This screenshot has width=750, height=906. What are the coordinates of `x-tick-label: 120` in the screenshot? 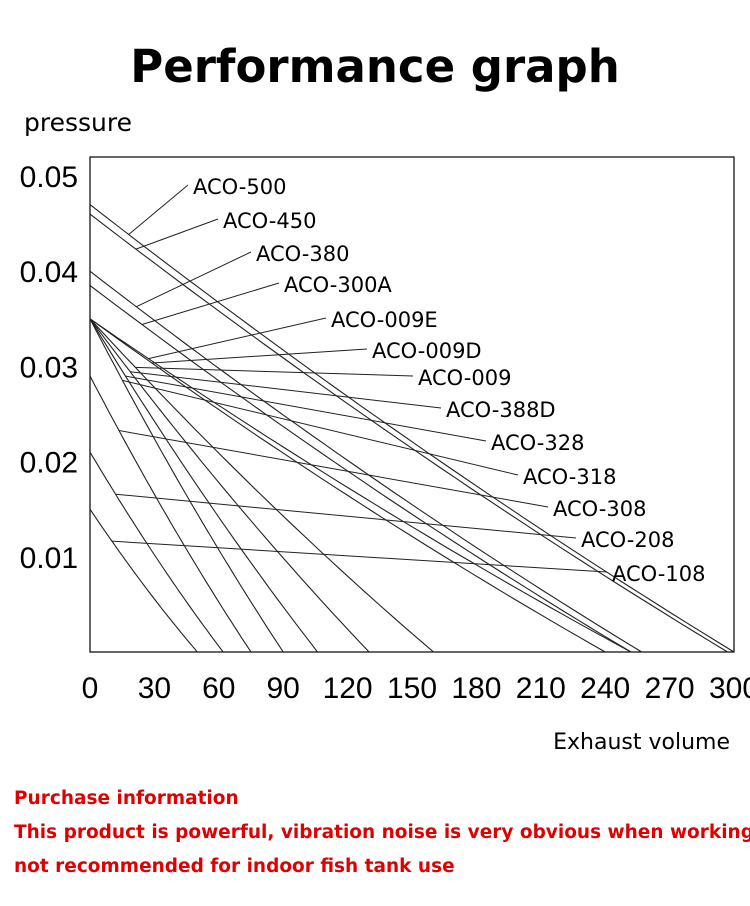 It's located at (348, 688).